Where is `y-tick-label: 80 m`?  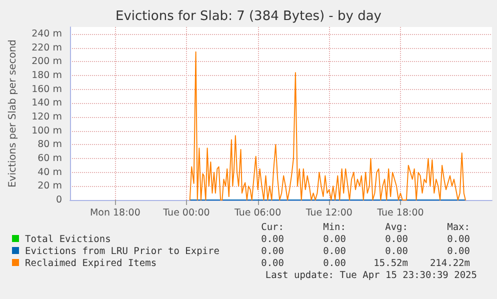 y-tick-label: 80 m is located at coordinates (50, 144).